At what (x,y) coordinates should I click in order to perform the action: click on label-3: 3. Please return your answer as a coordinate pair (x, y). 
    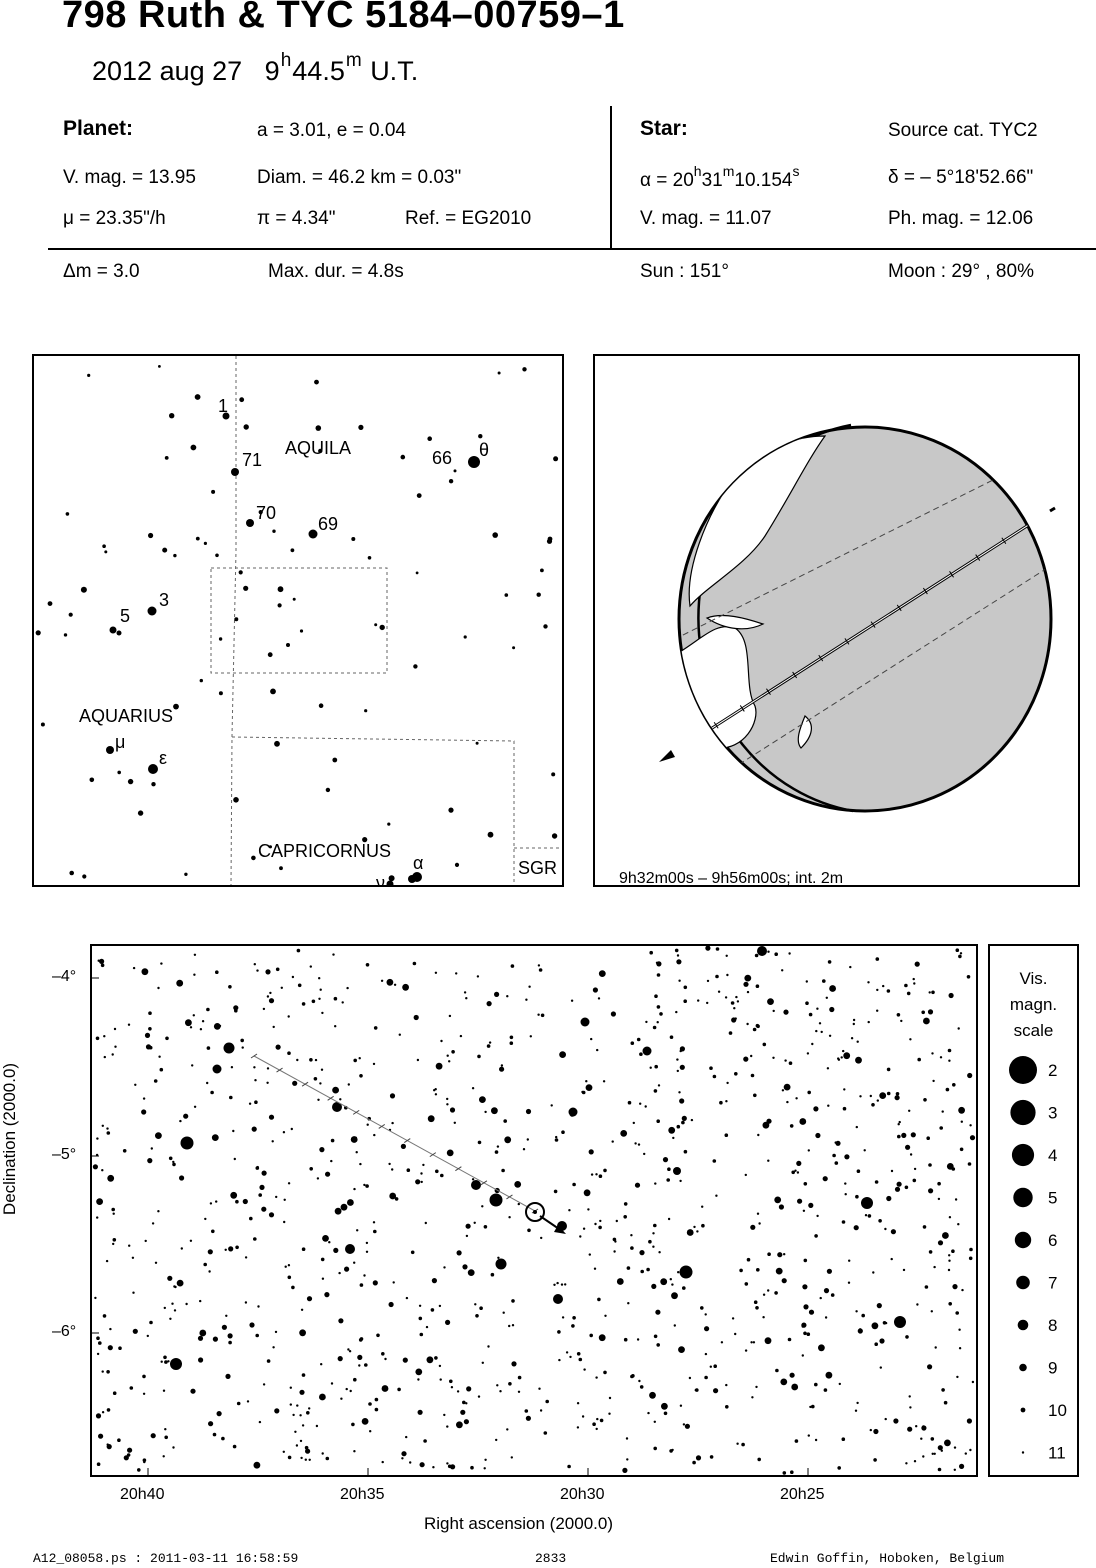
    Looking at the image, I should click on (164, 600).